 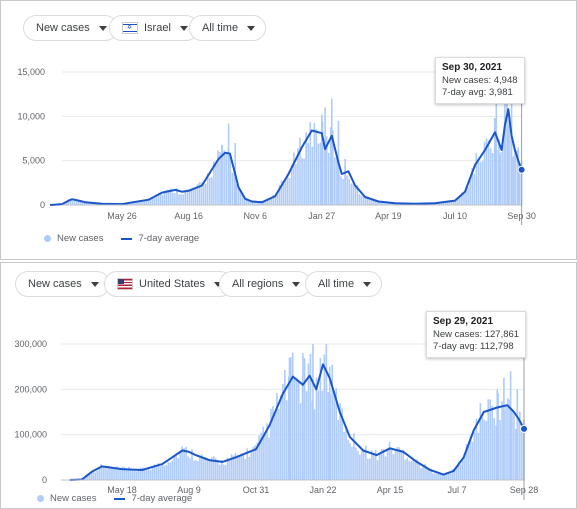 I want to click on x-tick-label: May 26, so click(x=122, y=216).